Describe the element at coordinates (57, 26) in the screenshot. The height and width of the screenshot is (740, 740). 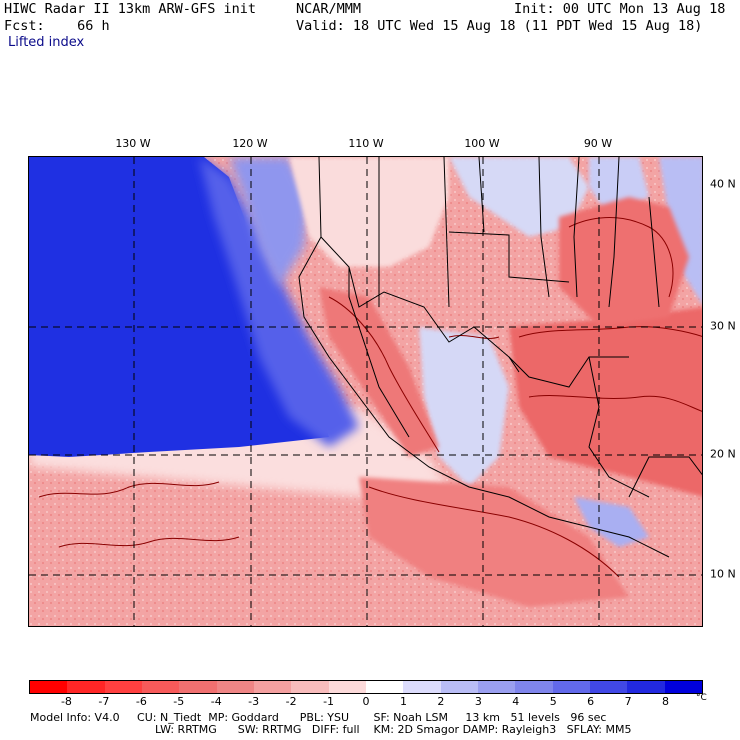
I see `forecast-hour: Fcst: 66 h` at that location.